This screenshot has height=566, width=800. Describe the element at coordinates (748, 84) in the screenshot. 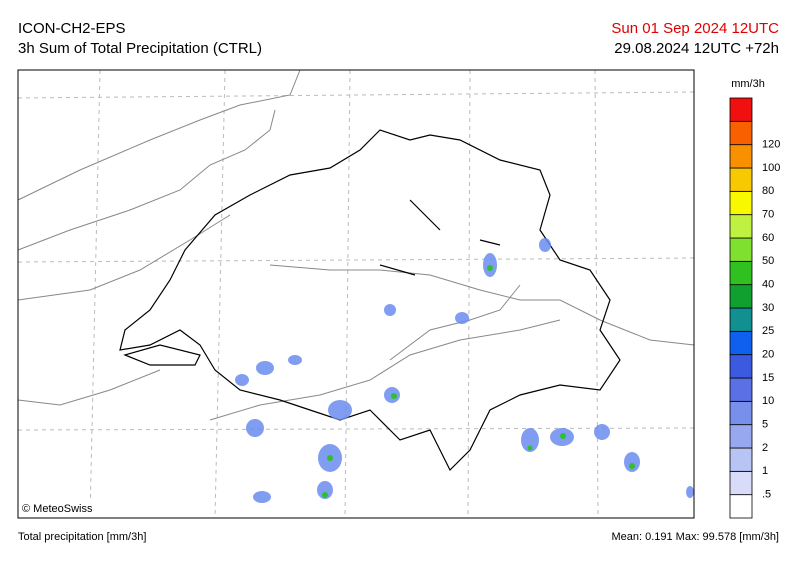

I see `colorbar-unit: mm/3h` at that location.